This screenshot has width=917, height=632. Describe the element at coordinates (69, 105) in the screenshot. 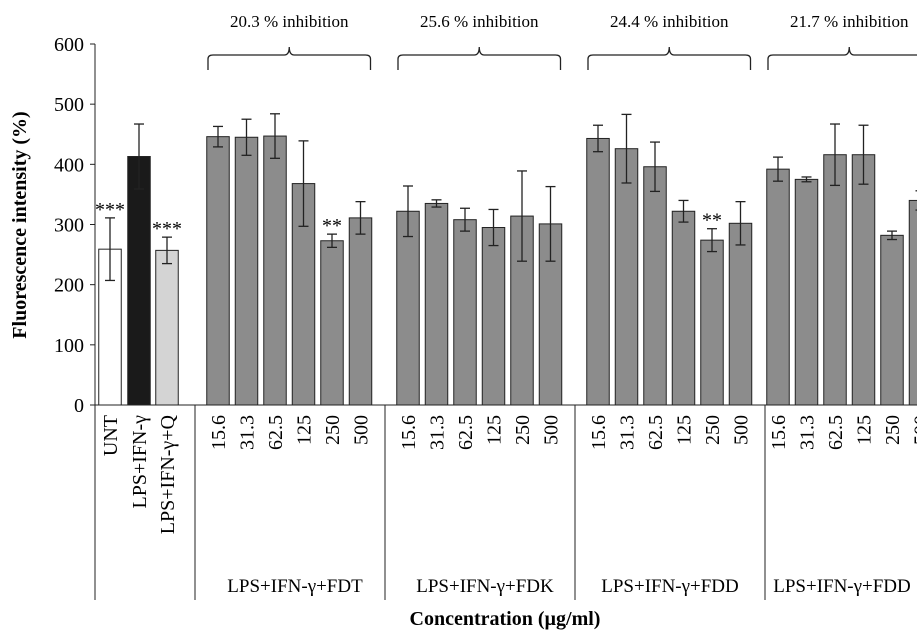

I see `y-tick-label: 500` at that location.